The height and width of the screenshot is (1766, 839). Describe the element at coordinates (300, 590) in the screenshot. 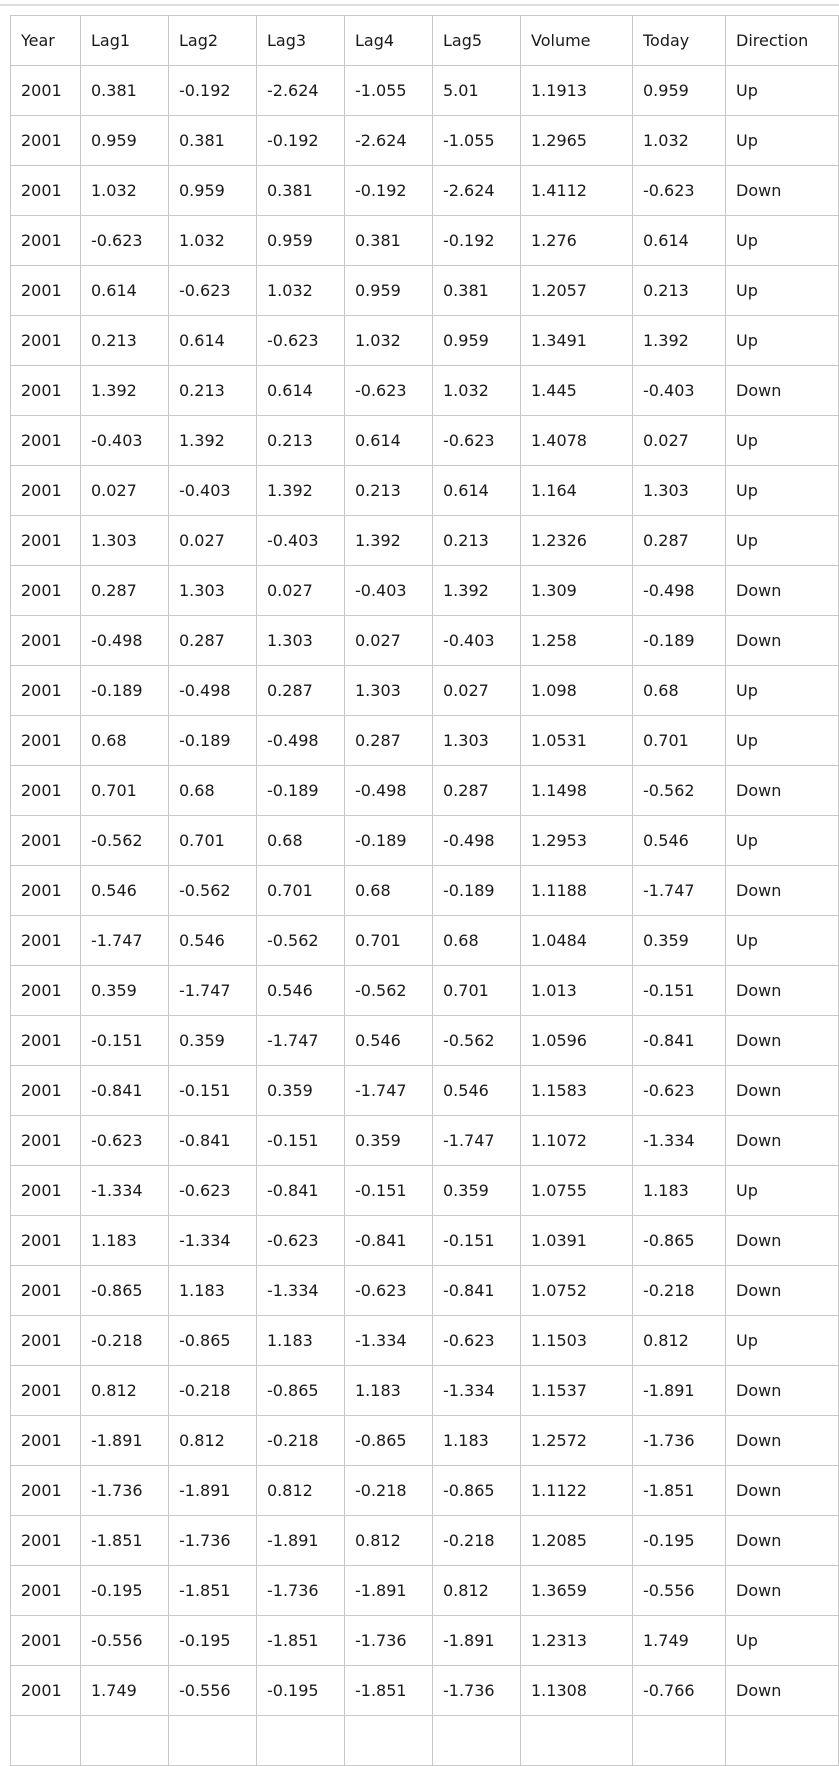

I see `cell-lag3: 0.027` at that location.